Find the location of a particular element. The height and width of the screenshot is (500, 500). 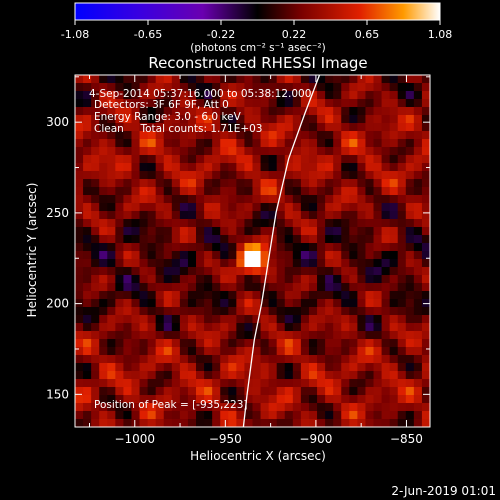

colorbar-units-label: (photons cm⁻² s⁻¹ asec⁻²) is located at coordinates (257, 48).